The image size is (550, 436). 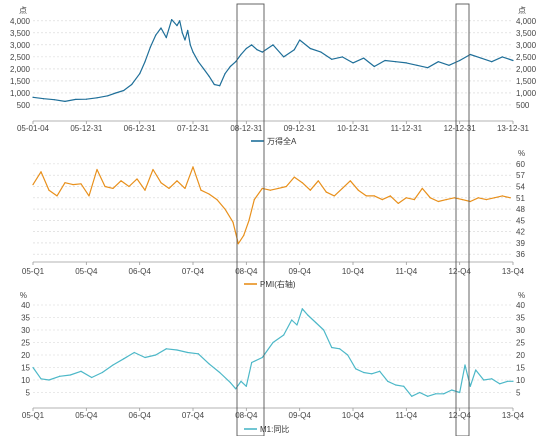 I want to click on x-tick-label: 10-12-31, so click(x=353, y=128).